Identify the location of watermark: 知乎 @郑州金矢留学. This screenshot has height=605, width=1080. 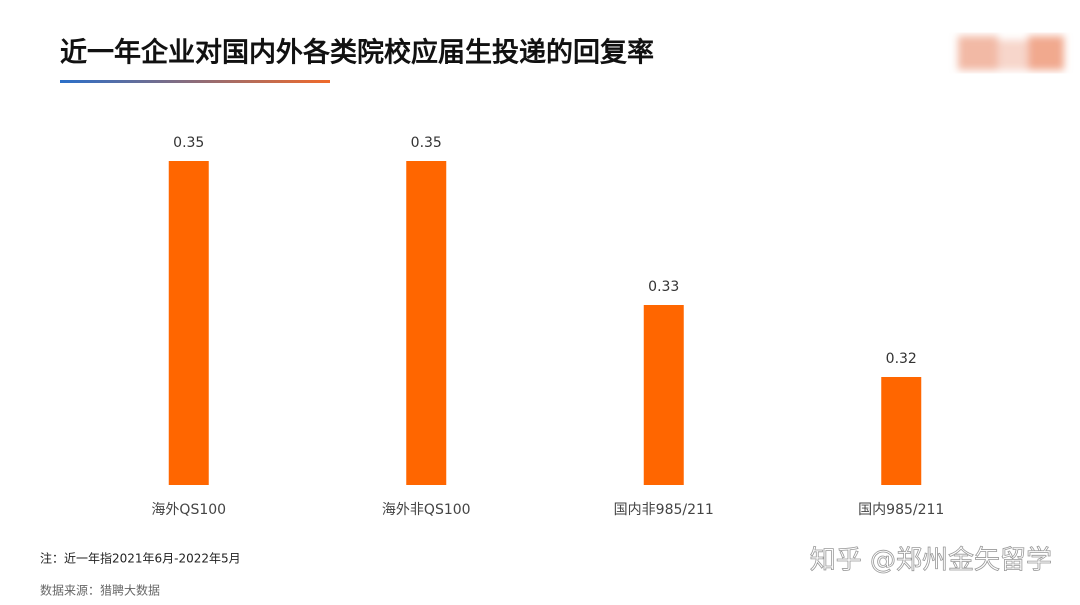
(931, 561).